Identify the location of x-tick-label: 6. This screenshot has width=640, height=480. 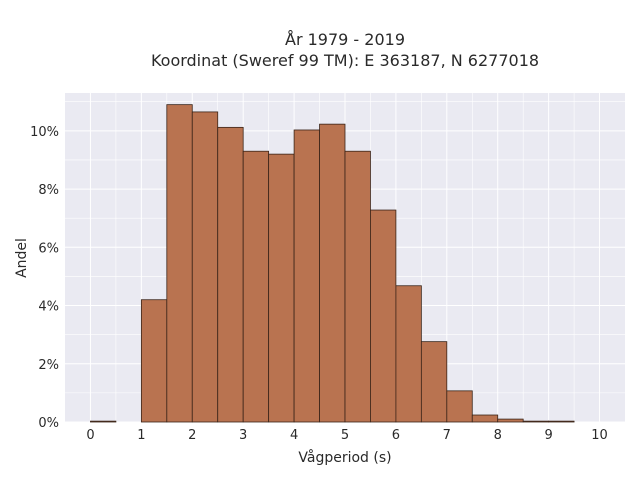
(396, 435).